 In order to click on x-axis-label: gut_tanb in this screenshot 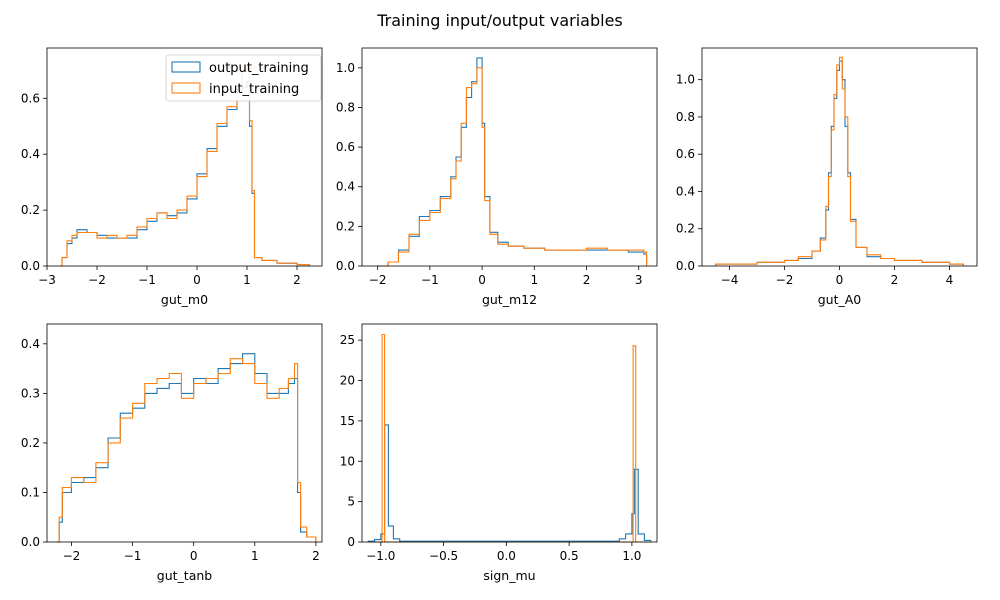, I will do `click(184, 575)`.